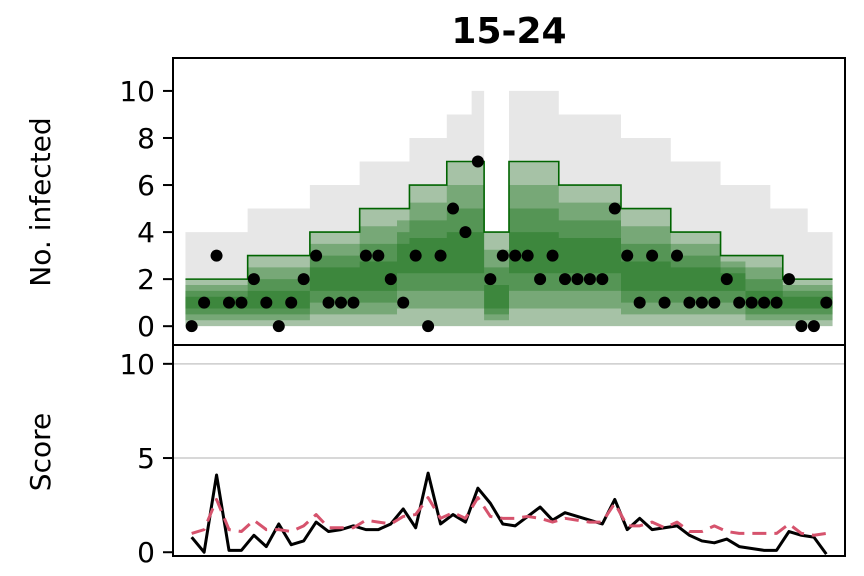  I want to click on chart-title: 15-24, so click(508, 31).